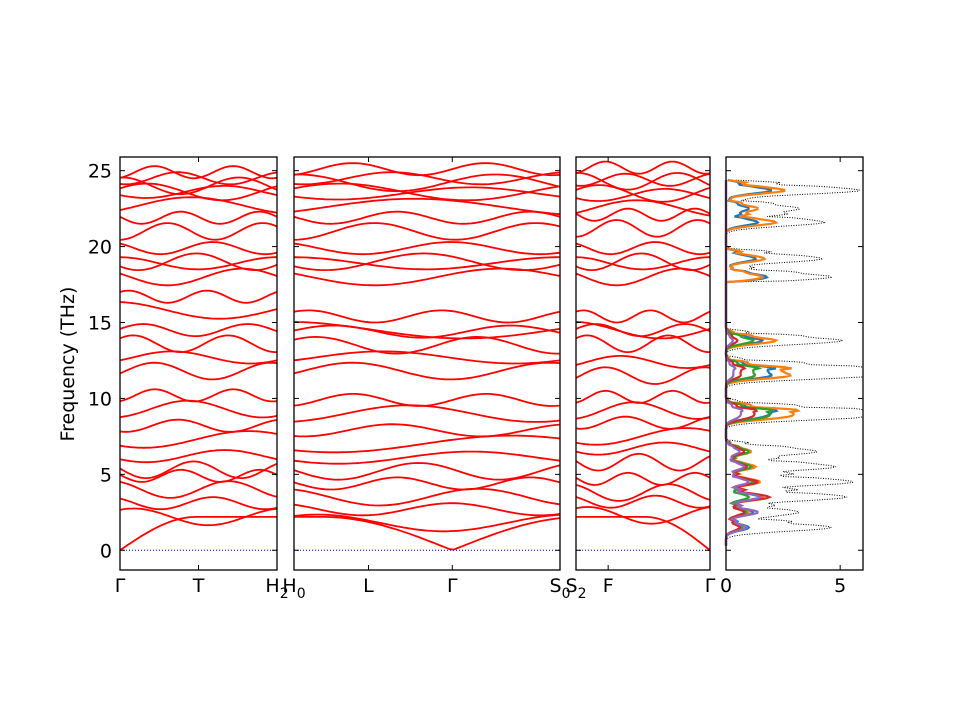 The height and width of the screenshot is (720, 960). Describe the element at coordinates (293, 588) in the screenshot. I see `x-tick-label: H0` at that location.